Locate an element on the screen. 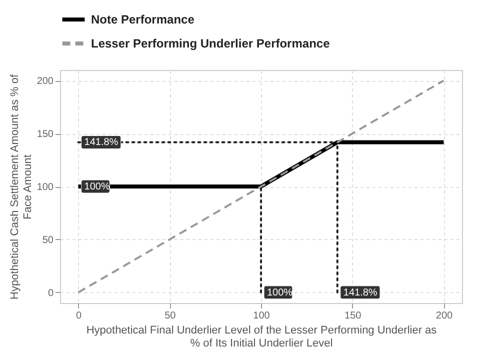 This screenshot has width=480, height=360. x-tick-label: 0 is located at coordinates (79, 316).